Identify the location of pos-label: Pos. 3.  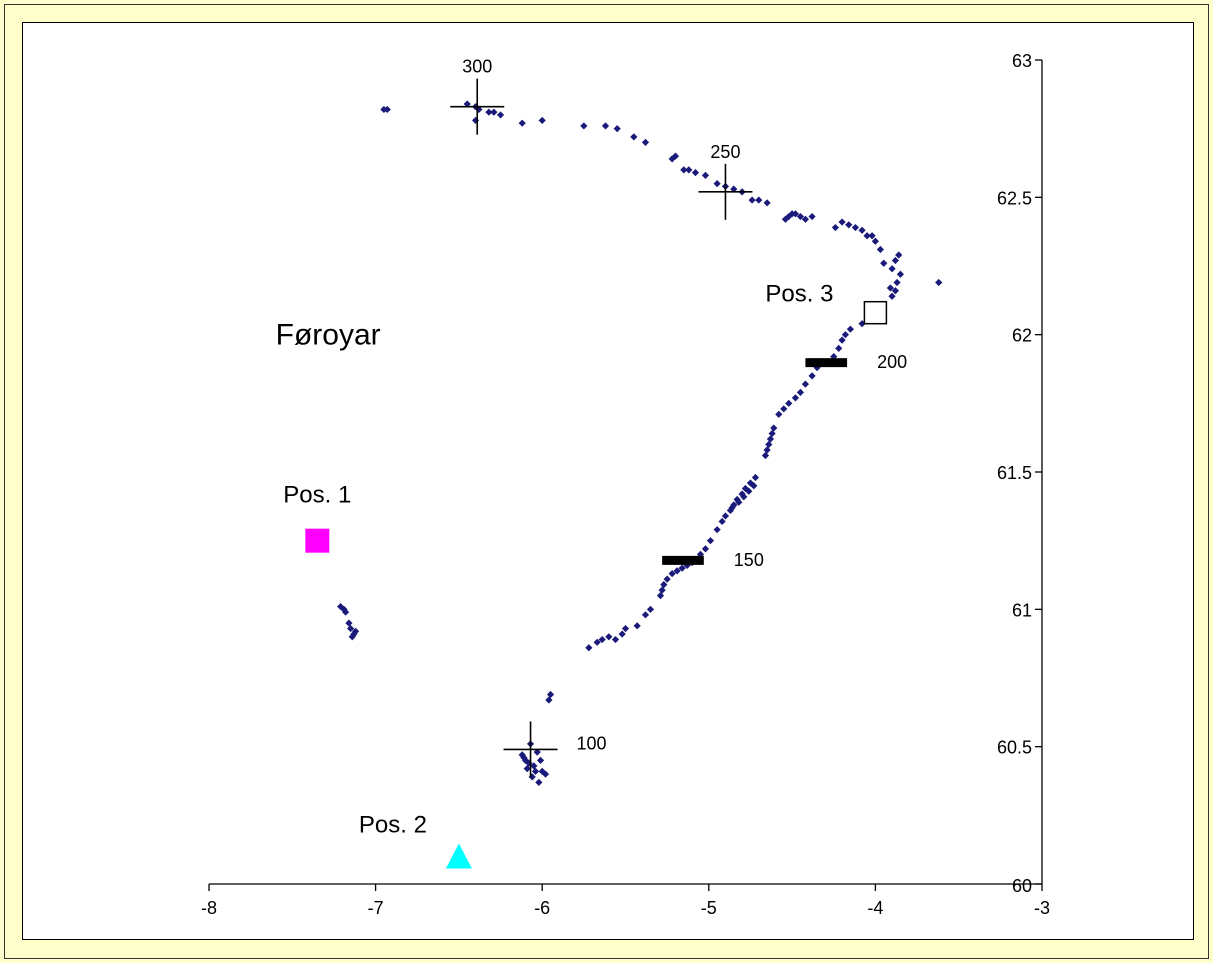
(799, 294).